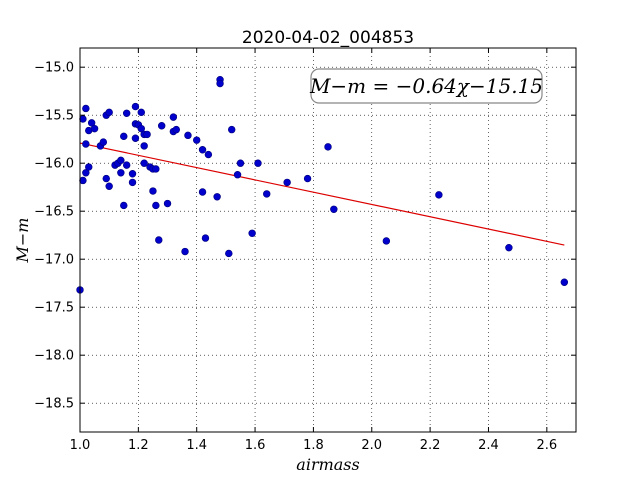 The width and height of the screenshot is (640, 480). I want to click on y-tick-label: −18.5, so click(54, 404).